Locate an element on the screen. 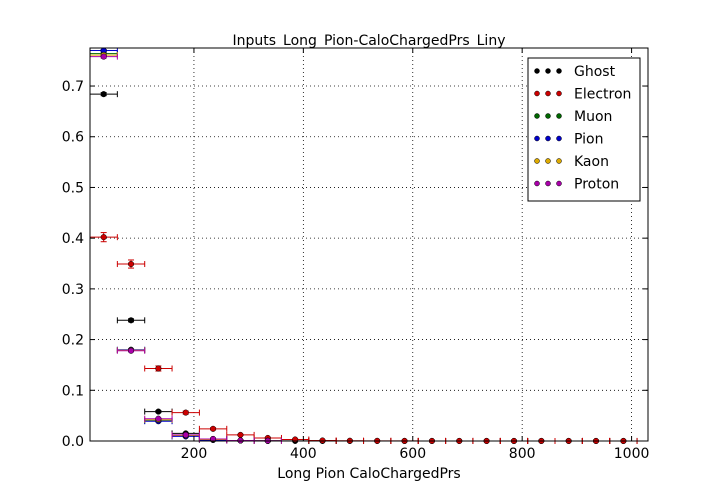  legend-label: Electron is located at coordinates (602, 95).